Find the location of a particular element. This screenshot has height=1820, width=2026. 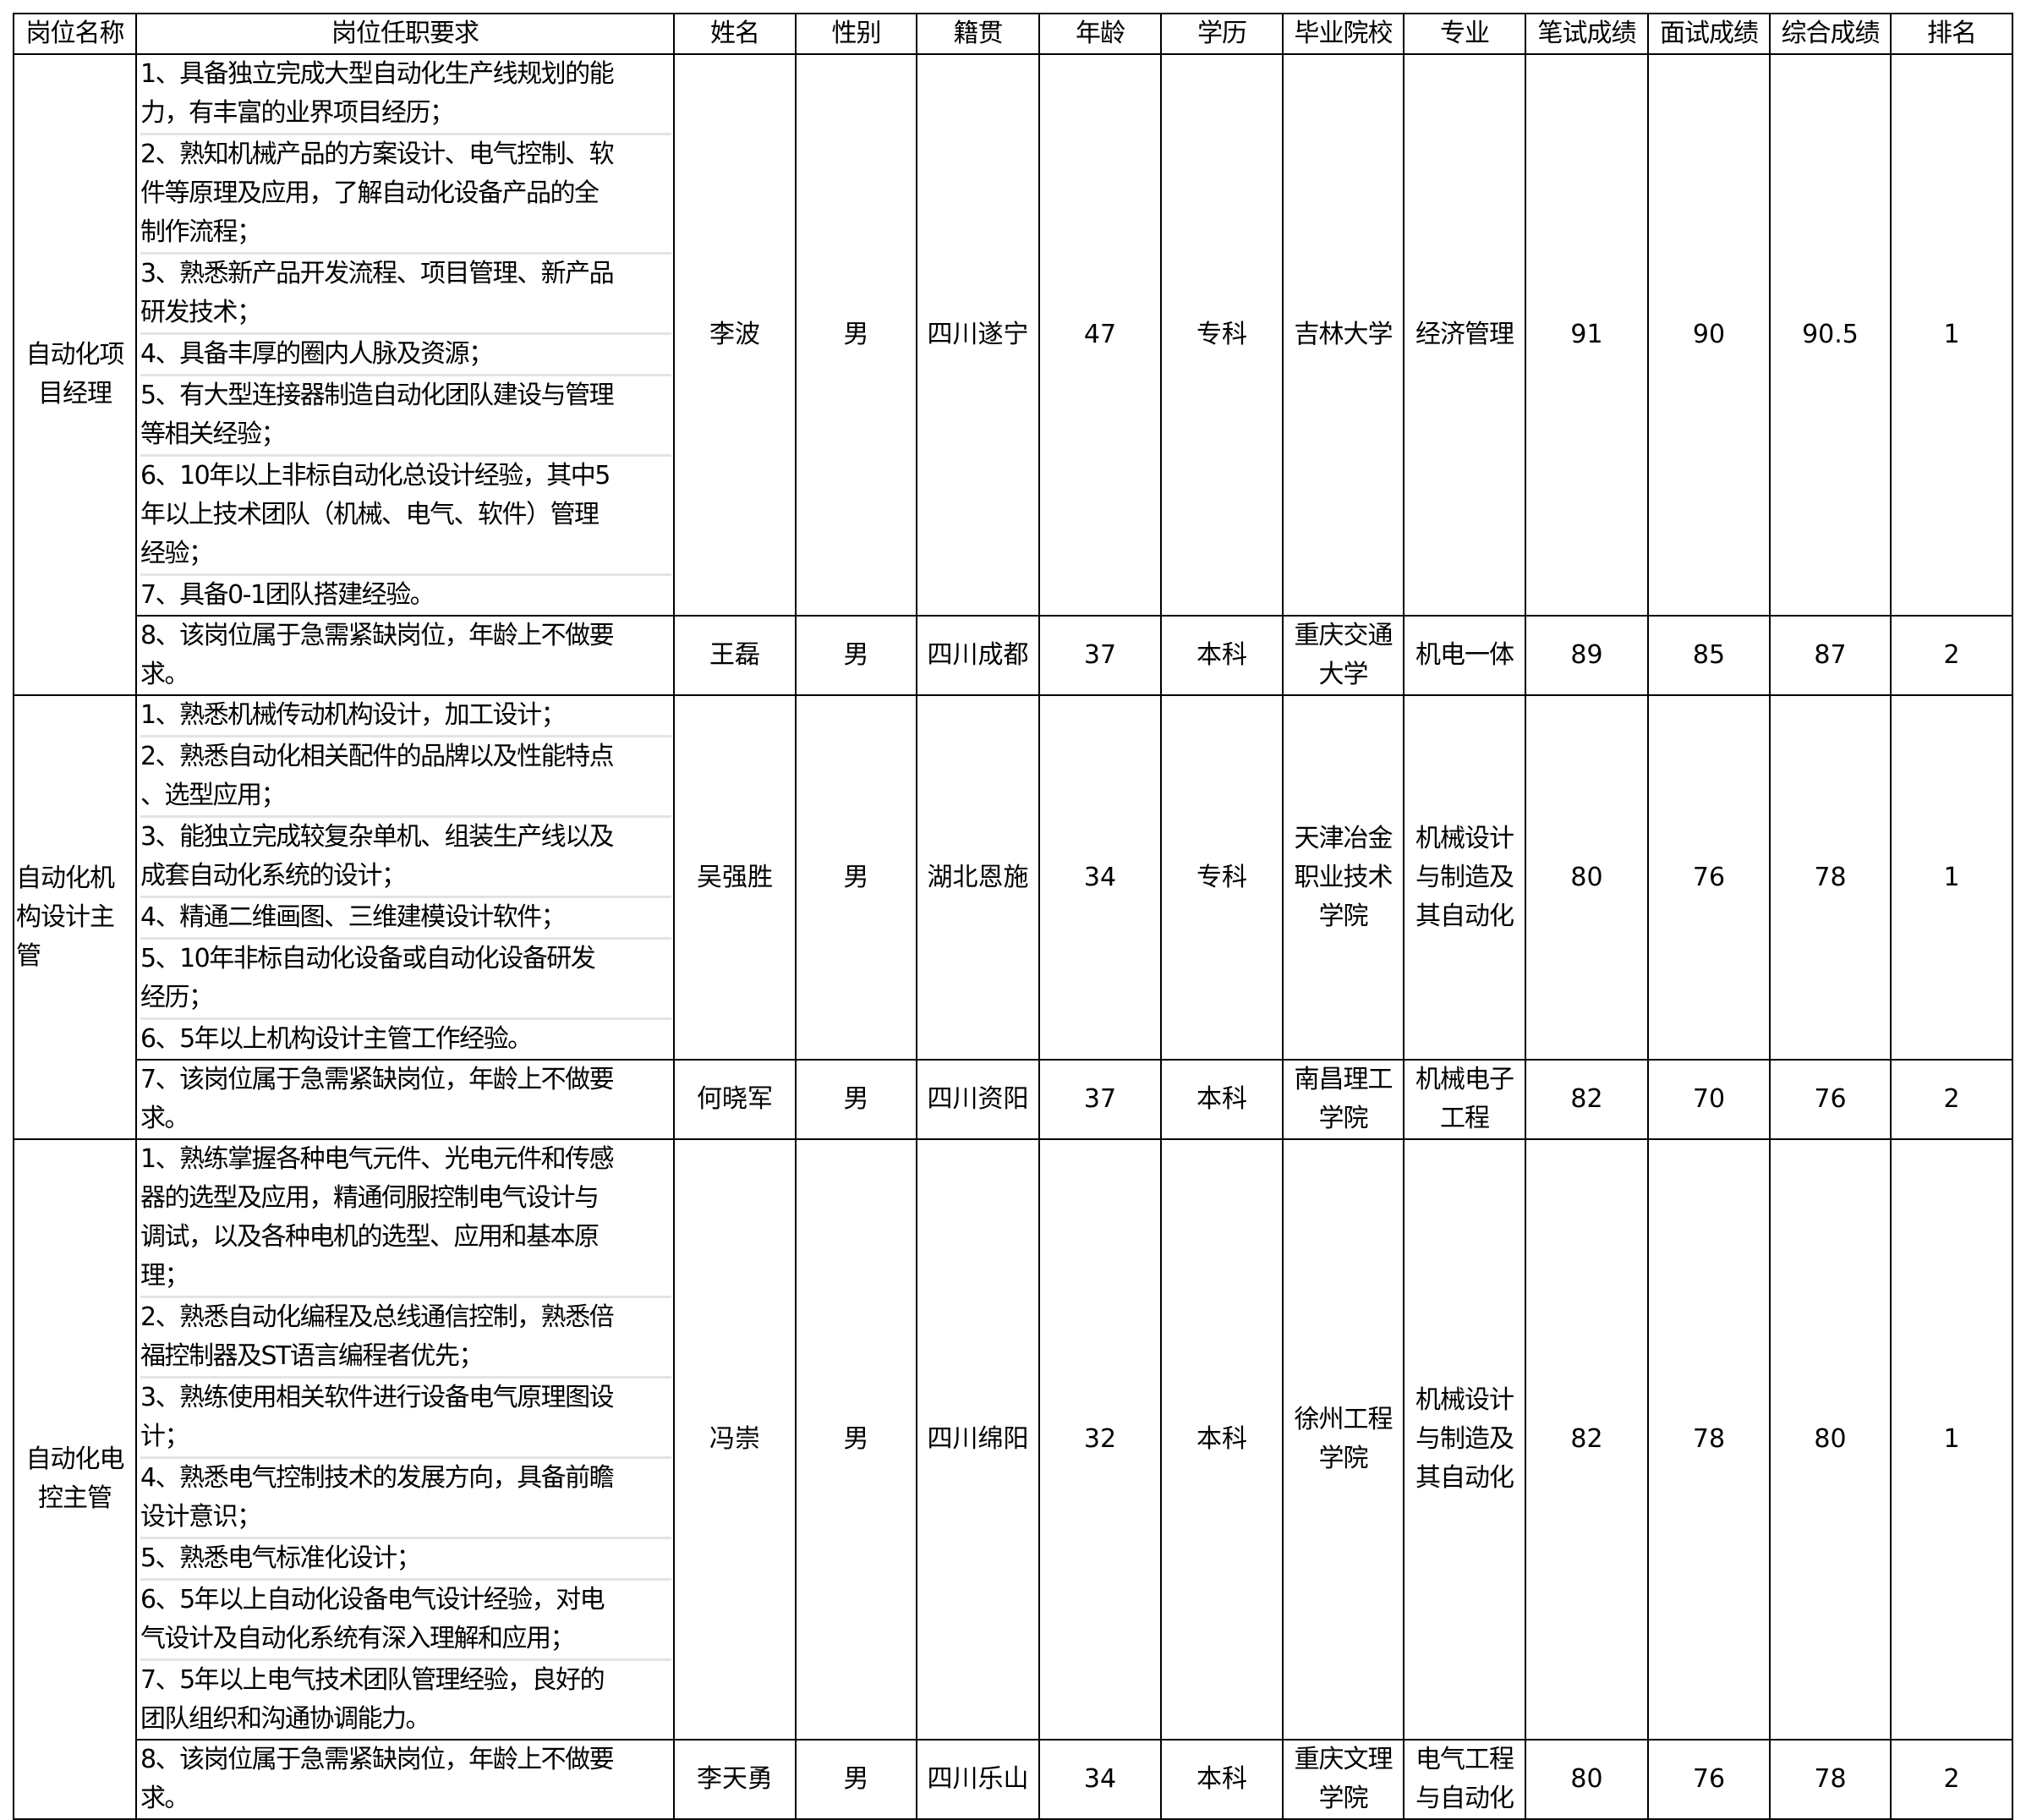

header-major: 专业 is located at coordinates (1464, 34).